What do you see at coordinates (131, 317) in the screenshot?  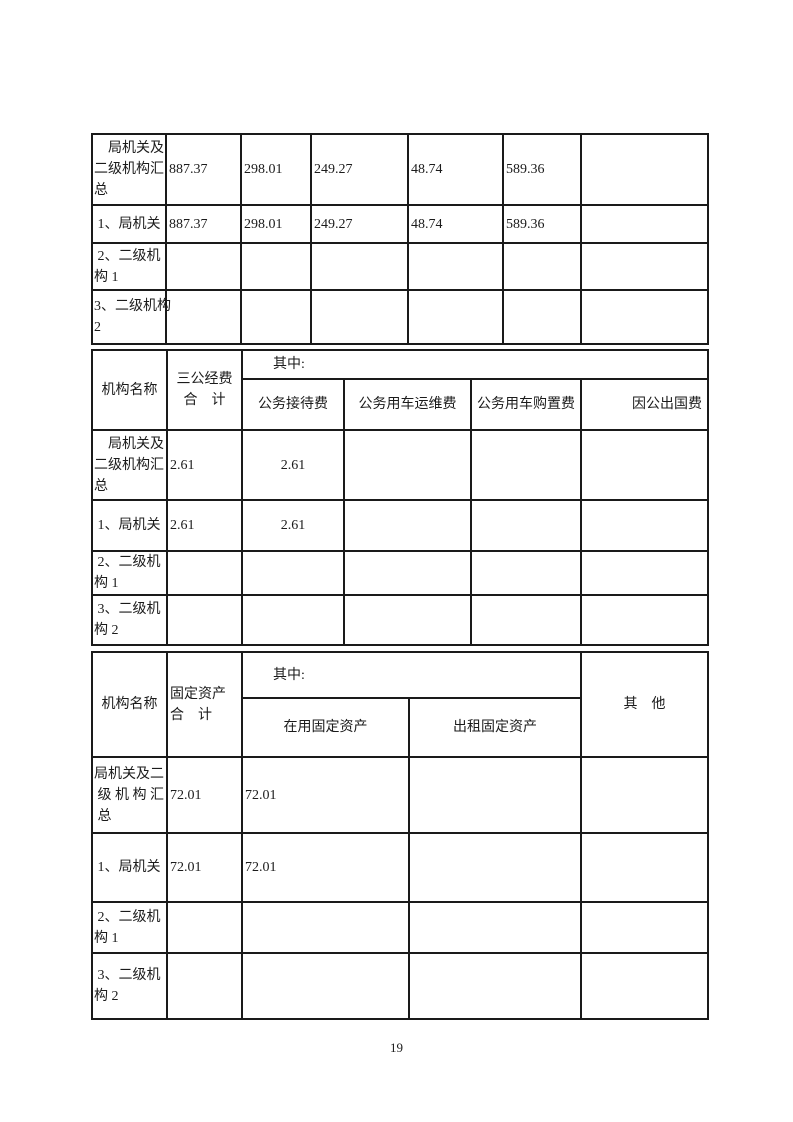 I see `org-label-cell: 3、二级机构 2` at bounding box center [131, 317].